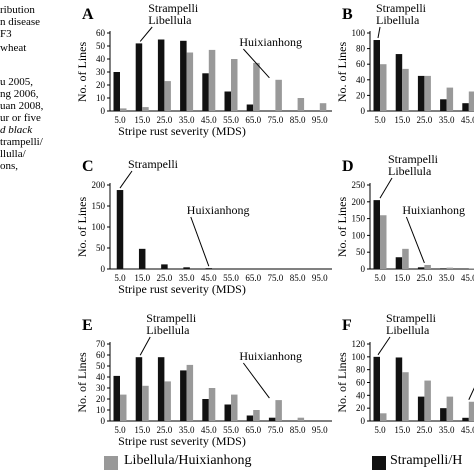 Image resolution: width=474 pixels, height=474 pixels. What do you see at coordinates (359, 219) in the screenshot?
I see `y-tick-label: 150` at bounding box center [359, 219].